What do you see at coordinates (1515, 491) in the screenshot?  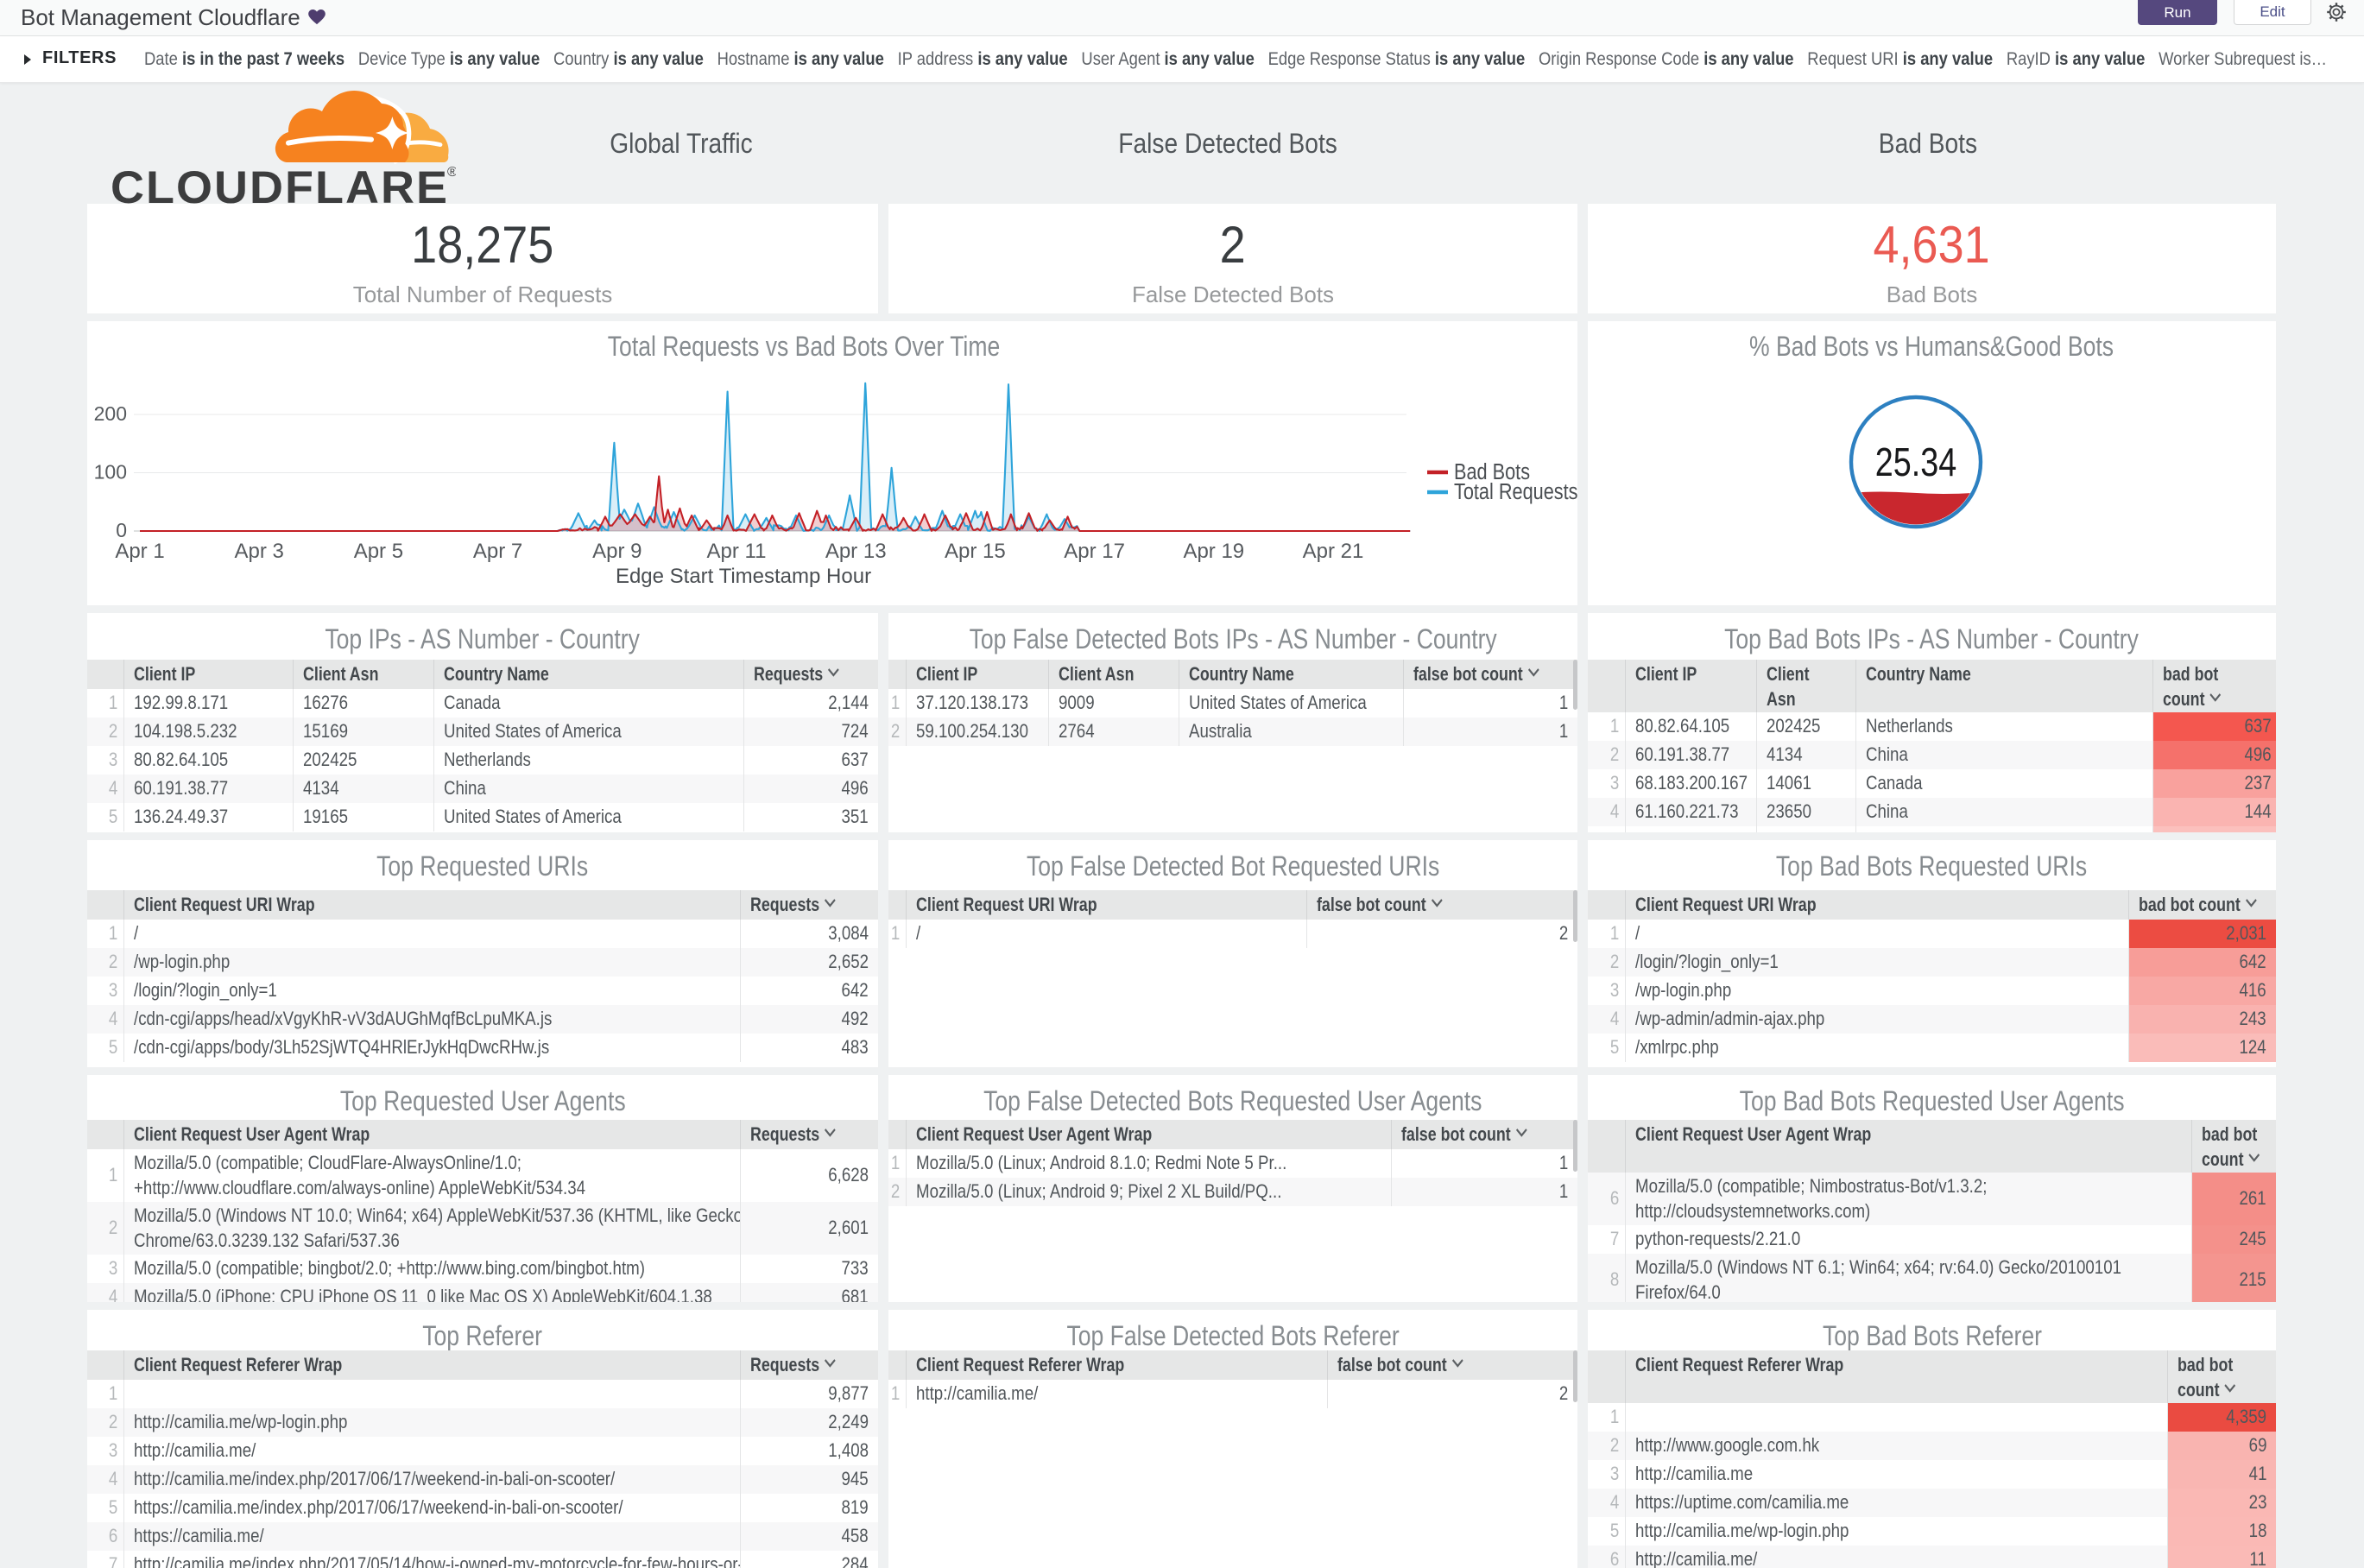 I see `svg-text: Total Requests` at bounding box center [1515, 491].